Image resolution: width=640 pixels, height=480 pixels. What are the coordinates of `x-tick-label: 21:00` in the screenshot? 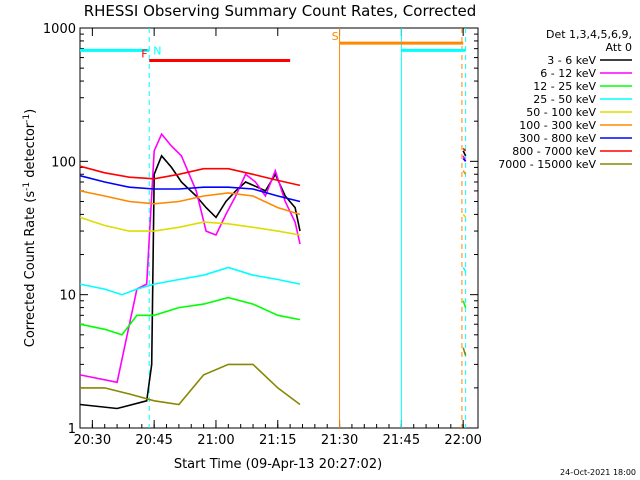 It's located at (215, 440).